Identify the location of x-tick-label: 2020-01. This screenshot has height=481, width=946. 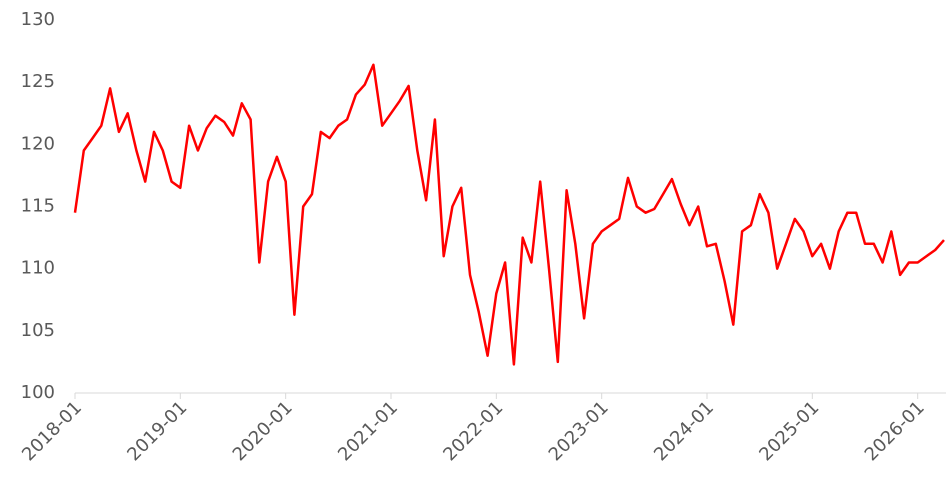
(263, 431).